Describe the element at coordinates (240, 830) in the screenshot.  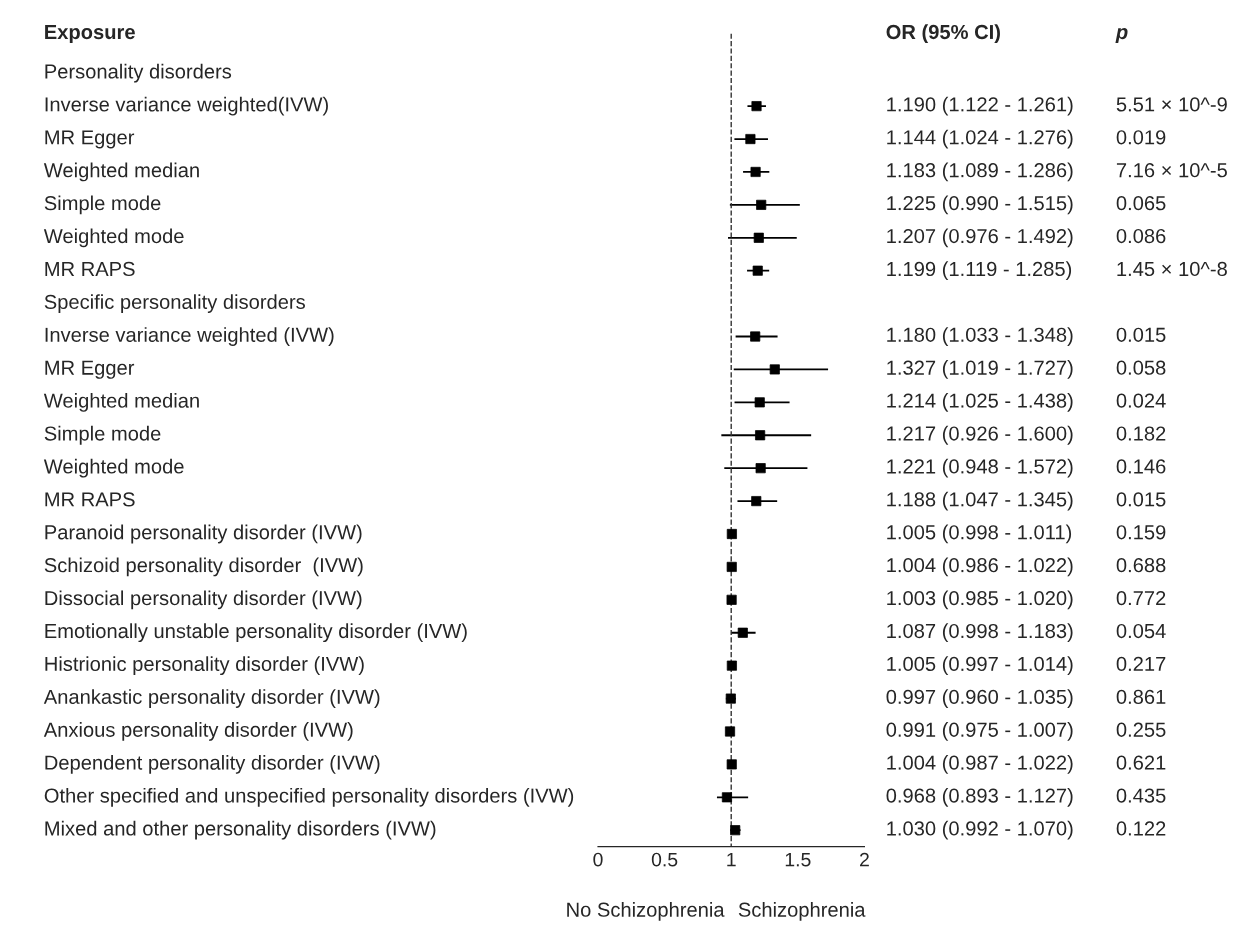
I see `y-tick-label: Mixed and other personality disorders (IVW)` at that location.